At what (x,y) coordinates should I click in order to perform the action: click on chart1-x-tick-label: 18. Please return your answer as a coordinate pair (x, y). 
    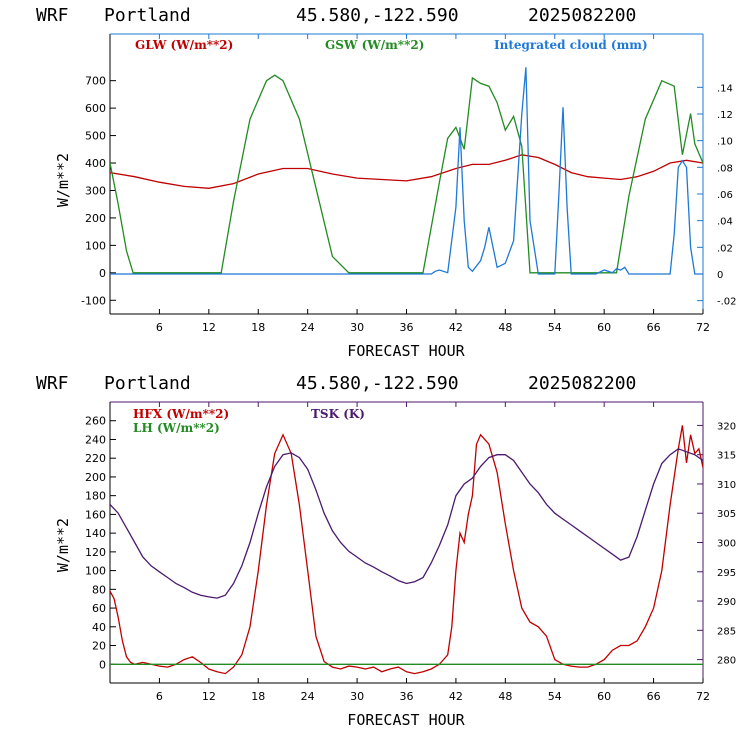
    Looking at the image, I should click on (258, 327).